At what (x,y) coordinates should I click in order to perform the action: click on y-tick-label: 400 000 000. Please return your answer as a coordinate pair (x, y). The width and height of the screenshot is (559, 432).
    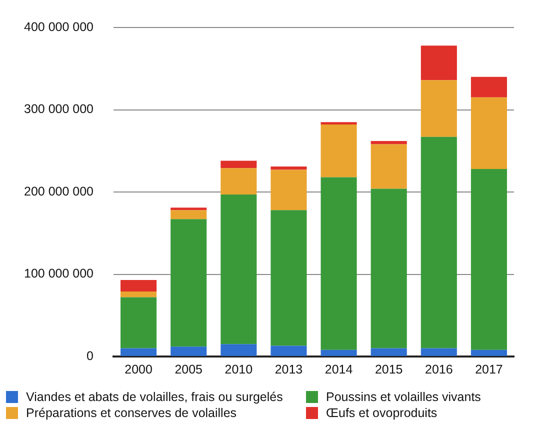
    Looking at the image, I should click on (59, 27).